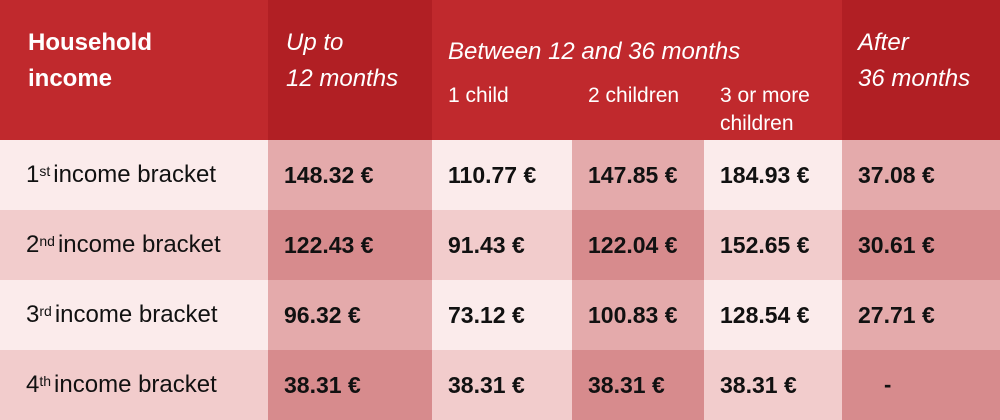  I want to click on header-between-12-and-36-months: Between 12 and 36 months, so click(637, 40).